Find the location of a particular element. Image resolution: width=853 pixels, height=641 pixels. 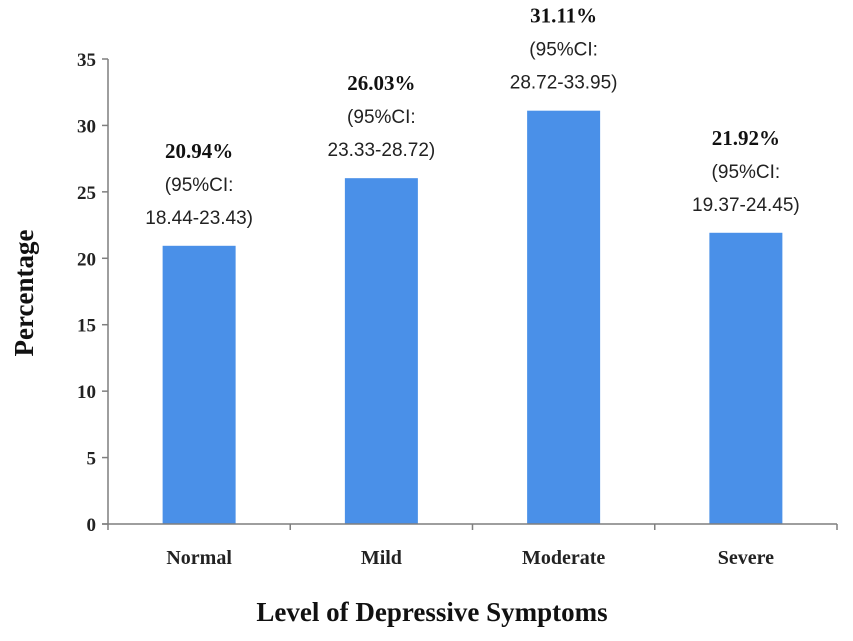

data-label-ci-range: 23.33-28.72) is located at coordinates (382, 150).